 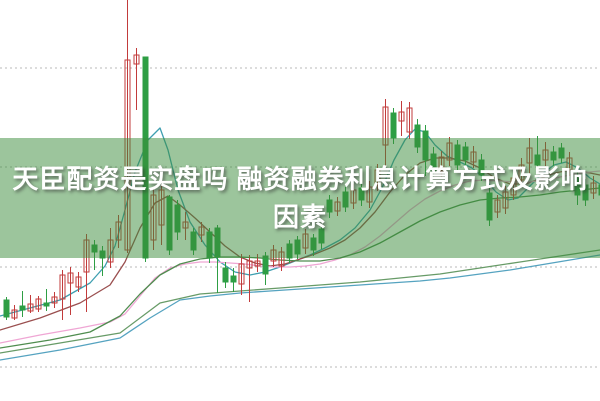 I want to click on article-title-line1: 天臣配资是实盘吗 融资融券利息计算方式及影响, so click(x=300, y=179).